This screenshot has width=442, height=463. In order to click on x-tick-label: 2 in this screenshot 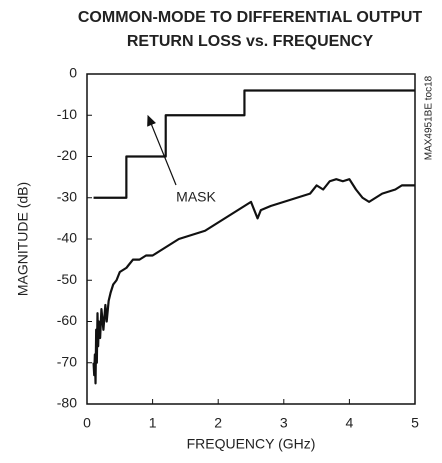, I will do `click(218, 423)`.